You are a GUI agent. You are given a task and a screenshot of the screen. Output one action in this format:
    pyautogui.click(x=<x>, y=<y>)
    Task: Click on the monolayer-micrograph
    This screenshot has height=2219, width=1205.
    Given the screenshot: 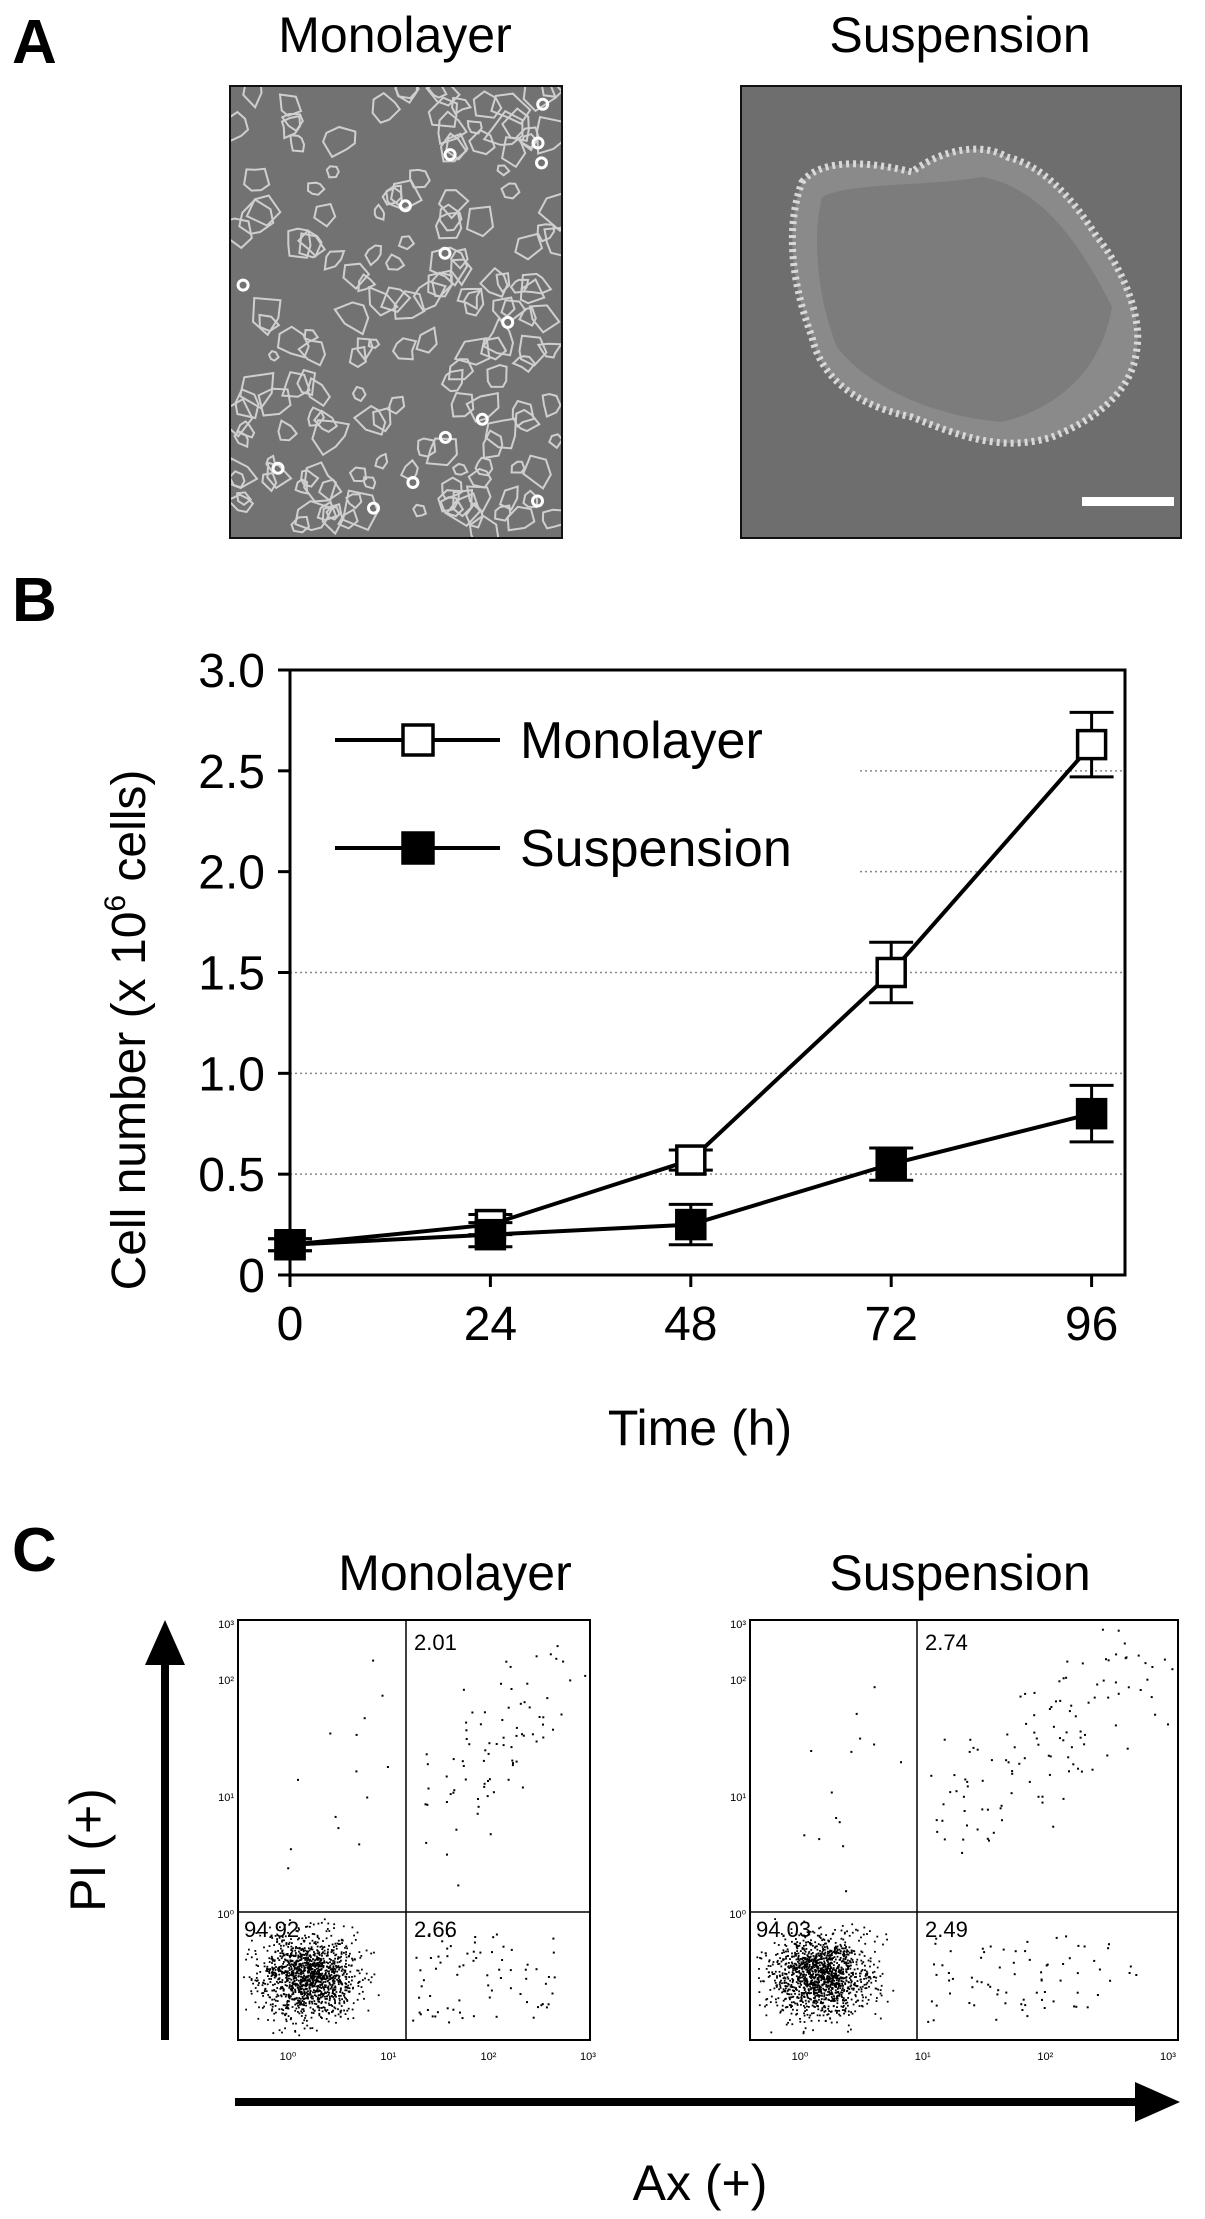 What is the action you would take?
    pyautogui.click(x=396, y=312)
    